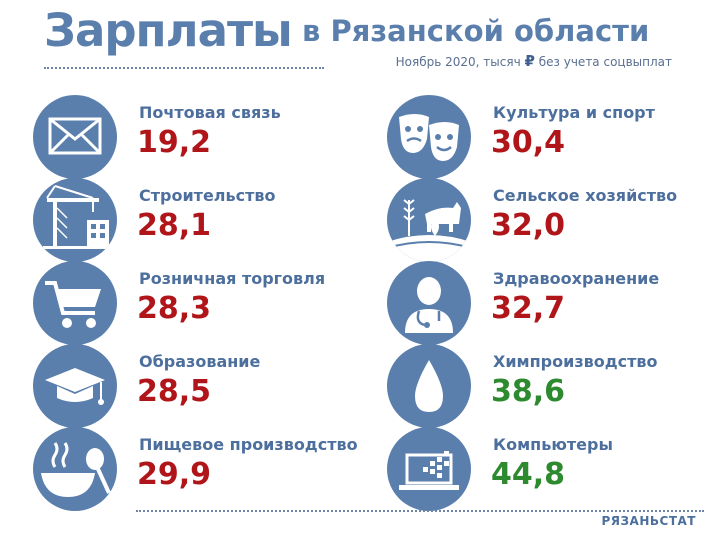  What do you see at coordinates (605, 62) in the screenshot?
I see `subtitle-note: без учета соцвыплат` at bounding box center [605, 62].